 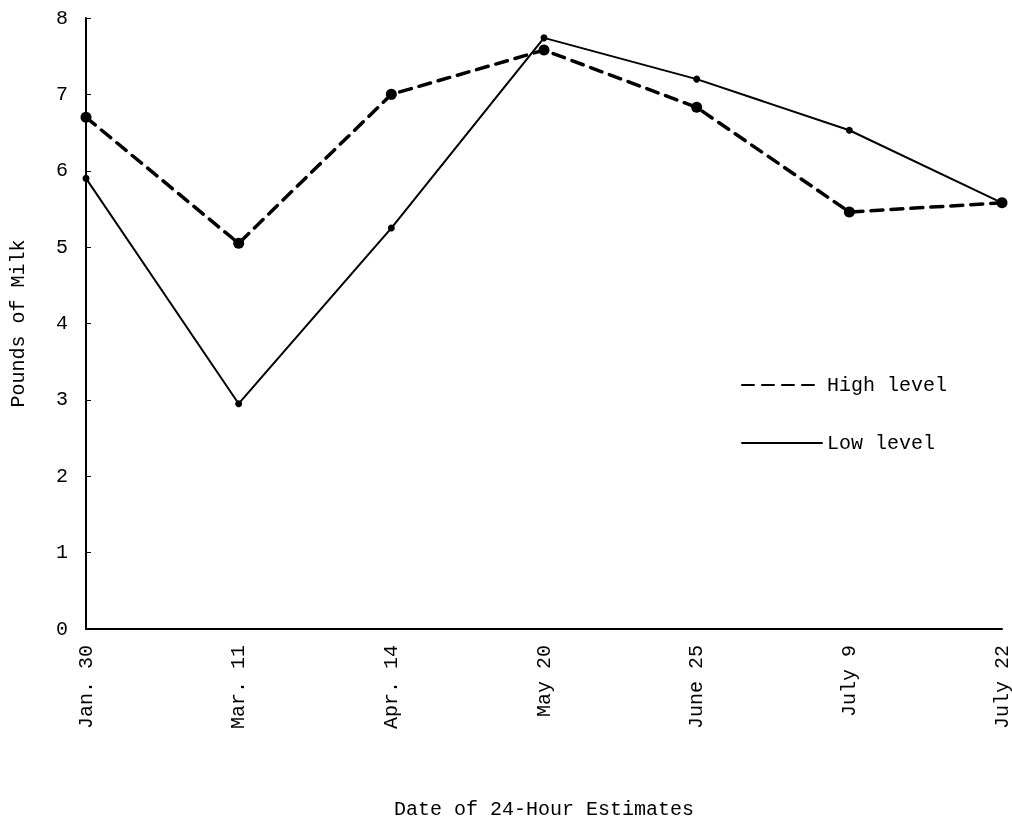 What do you see at coordinates (697, 687) in the screenshot?
I see `x-tick-label: June 25` at bounding box center [697, 687].